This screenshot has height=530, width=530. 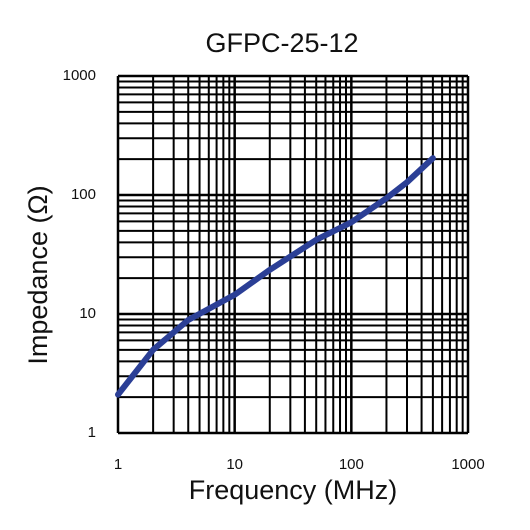 What do you see at coordinates (281, 43) in the screenshot?
I see `chart-title: GFPC-25-12` at bounding box center [281, 43].